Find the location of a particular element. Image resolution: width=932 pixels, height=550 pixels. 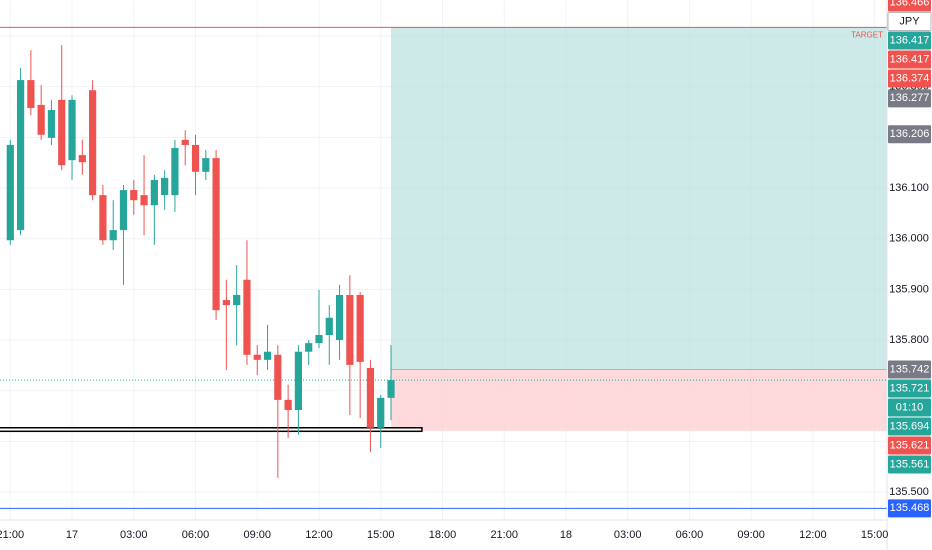

time-axis is located at coordinates (443, 535).